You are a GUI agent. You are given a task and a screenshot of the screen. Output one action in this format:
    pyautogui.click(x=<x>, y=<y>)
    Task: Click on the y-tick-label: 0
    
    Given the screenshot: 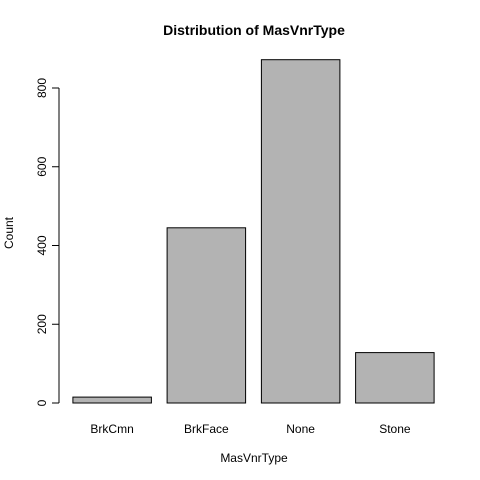 What is the action you would take?
    pyautogui.click(x=42, y=402)
    